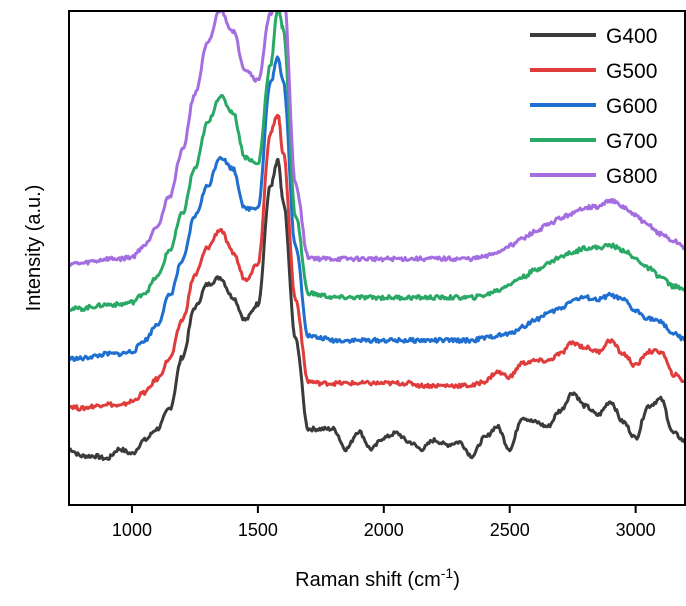 The width and height of the screenshot is (686, 606). What do you see at coordinates (384, 530) in the screenshot?
I see `x-tick-label-2000: 2000` at bounding box center [384, 530].